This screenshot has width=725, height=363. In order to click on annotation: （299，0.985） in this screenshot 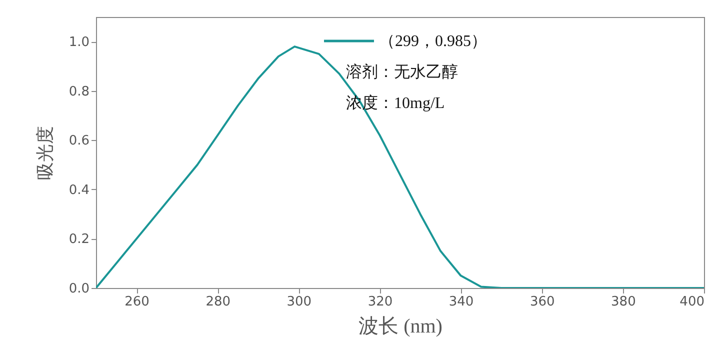, I will do `click(433, 41)`.